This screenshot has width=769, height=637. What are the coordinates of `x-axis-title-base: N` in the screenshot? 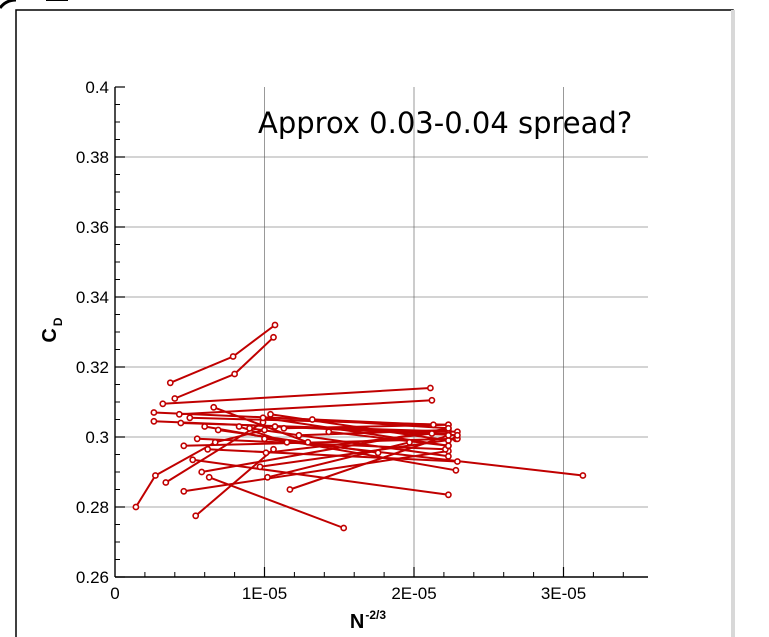 It's located at (357, 622).